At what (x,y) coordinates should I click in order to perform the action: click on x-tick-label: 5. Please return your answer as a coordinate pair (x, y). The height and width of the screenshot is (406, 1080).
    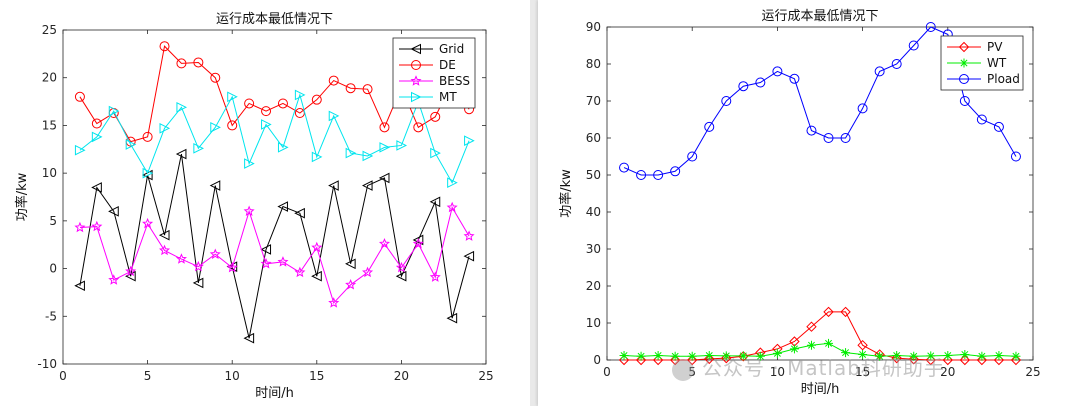
    Looking at the image, I should click on (692, 372).